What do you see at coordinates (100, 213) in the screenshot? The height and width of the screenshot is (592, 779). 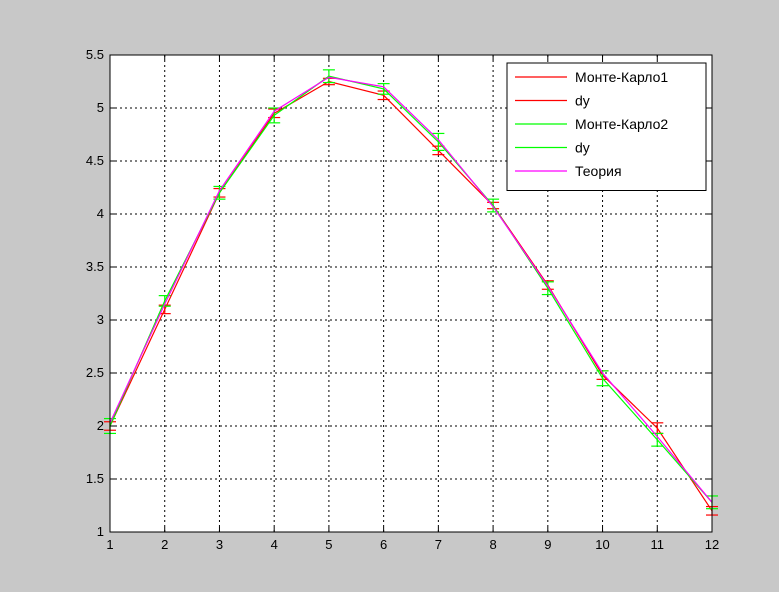 I see `y-tick-label: 4` at bounding box center [100, 213].